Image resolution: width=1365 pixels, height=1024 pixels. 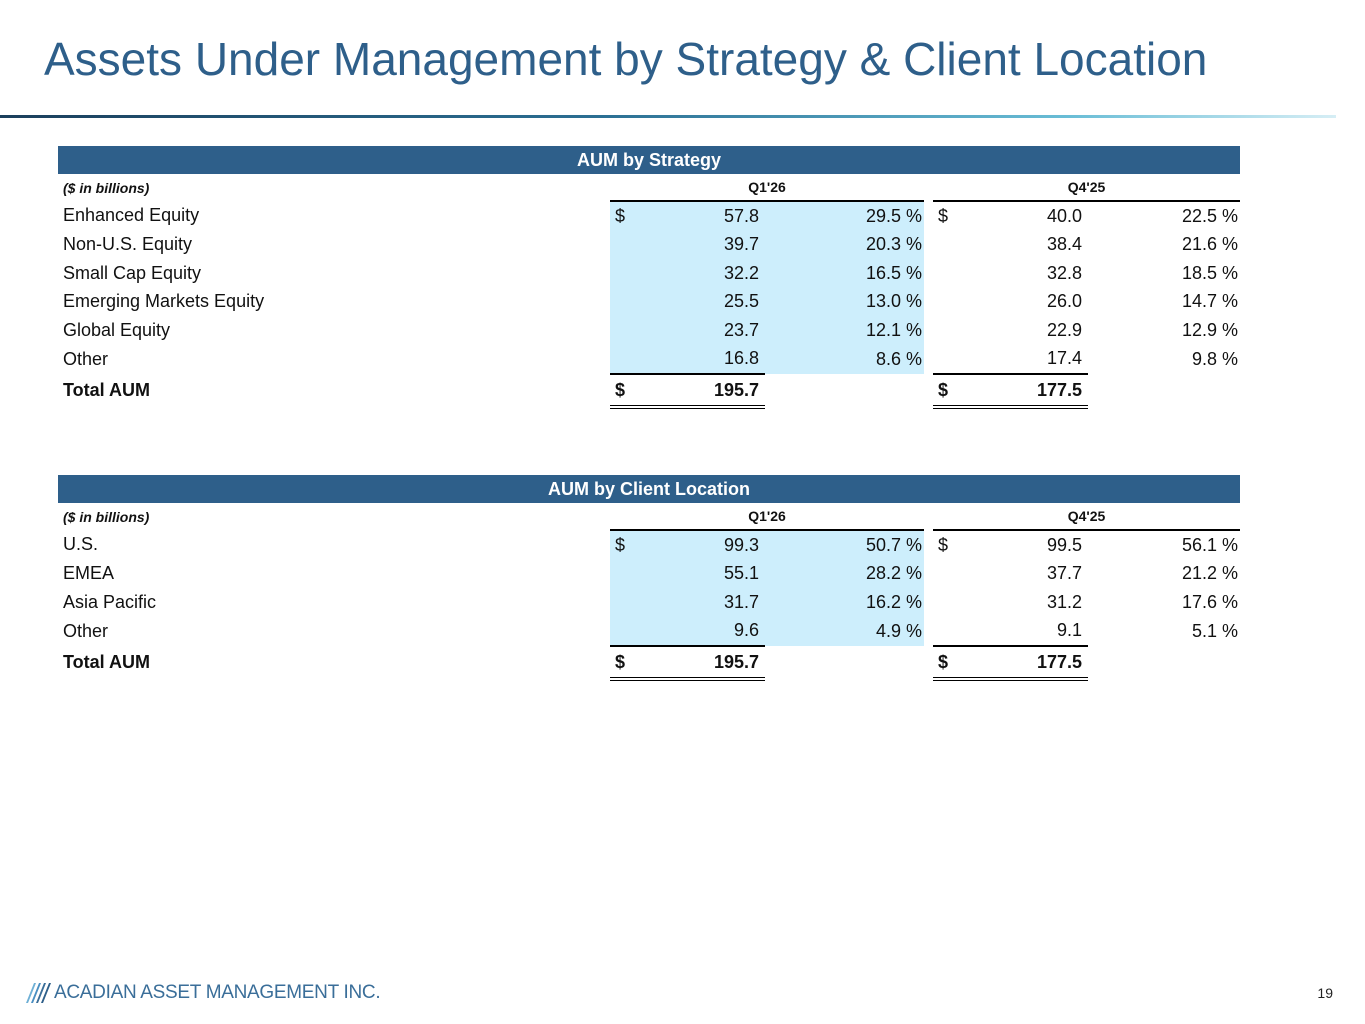 I want to click on q1-percent: 29.5 %, so click(x=844, y=216).